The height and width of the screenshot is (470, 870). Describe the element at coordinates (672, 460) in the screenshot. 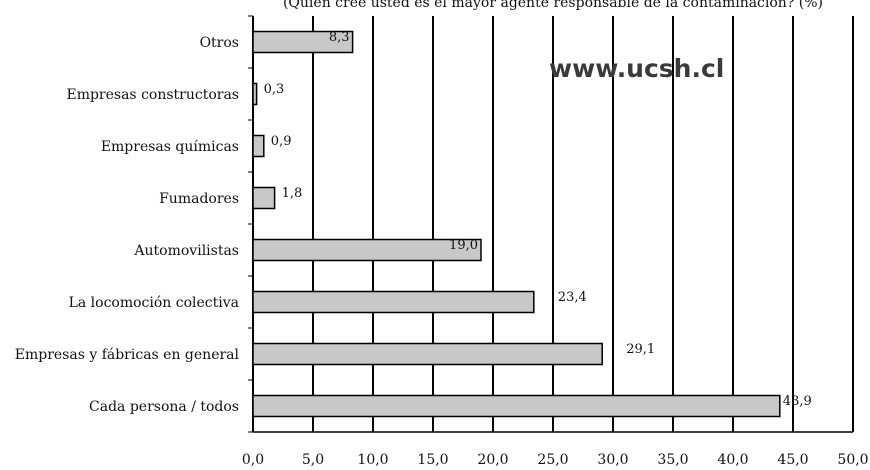

I see `x-tick-label: 35,0` at that location.